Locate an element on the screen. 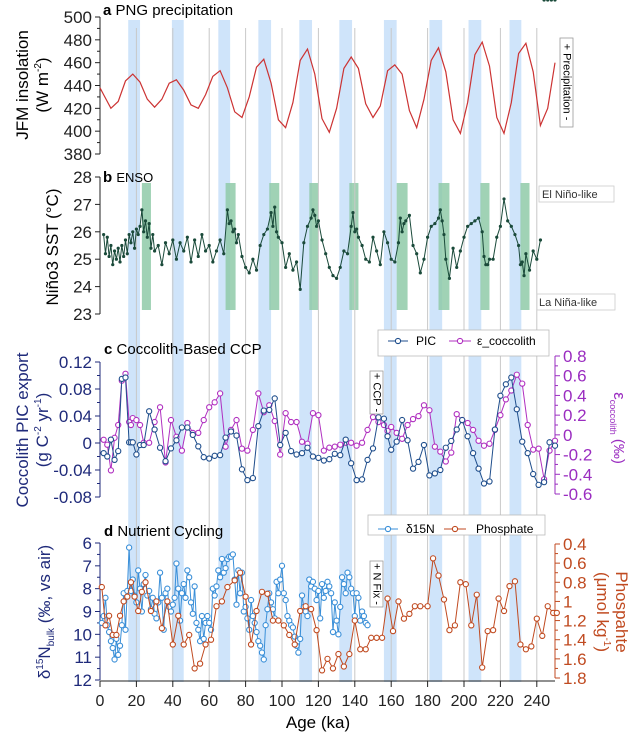 This screenshot has width=639, height=736. legend-d15n-label: δ15N is located at coordinates (420, 529).